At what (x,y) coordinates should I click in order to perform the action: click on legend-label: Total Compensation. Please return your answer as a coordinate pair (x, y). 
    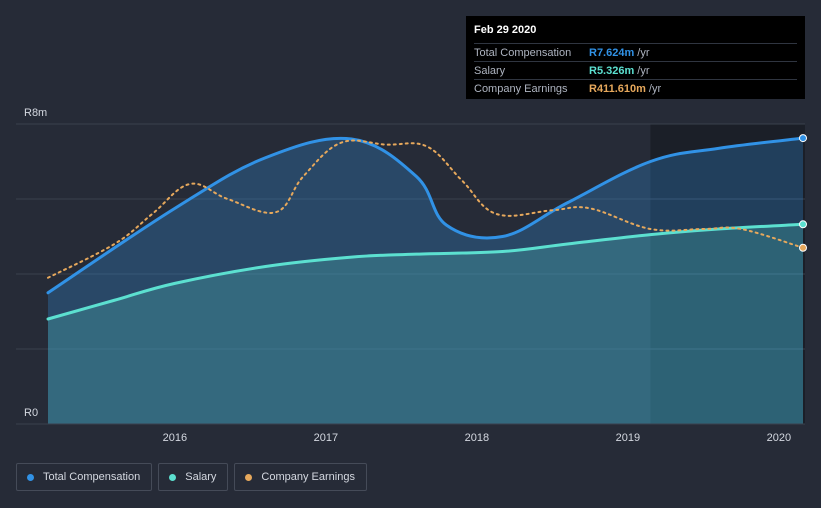
    Looking at the image, I should click on (92, 477).